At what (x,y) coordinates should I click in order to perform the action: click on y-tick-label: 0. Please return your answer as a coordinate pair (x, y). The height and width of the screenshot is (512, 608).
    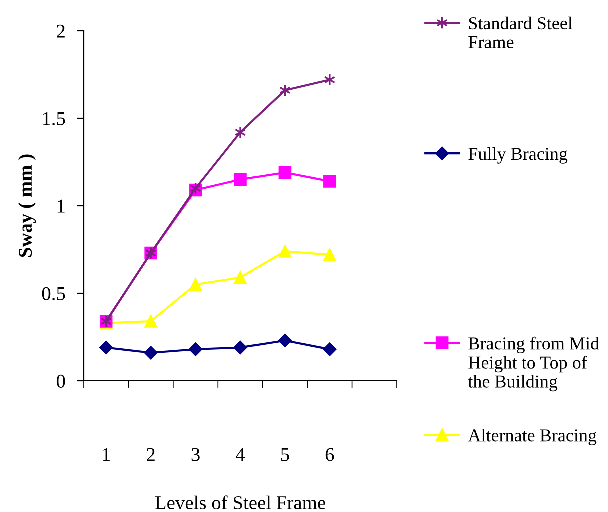
    Looking at the image, I should click on (61, 381).